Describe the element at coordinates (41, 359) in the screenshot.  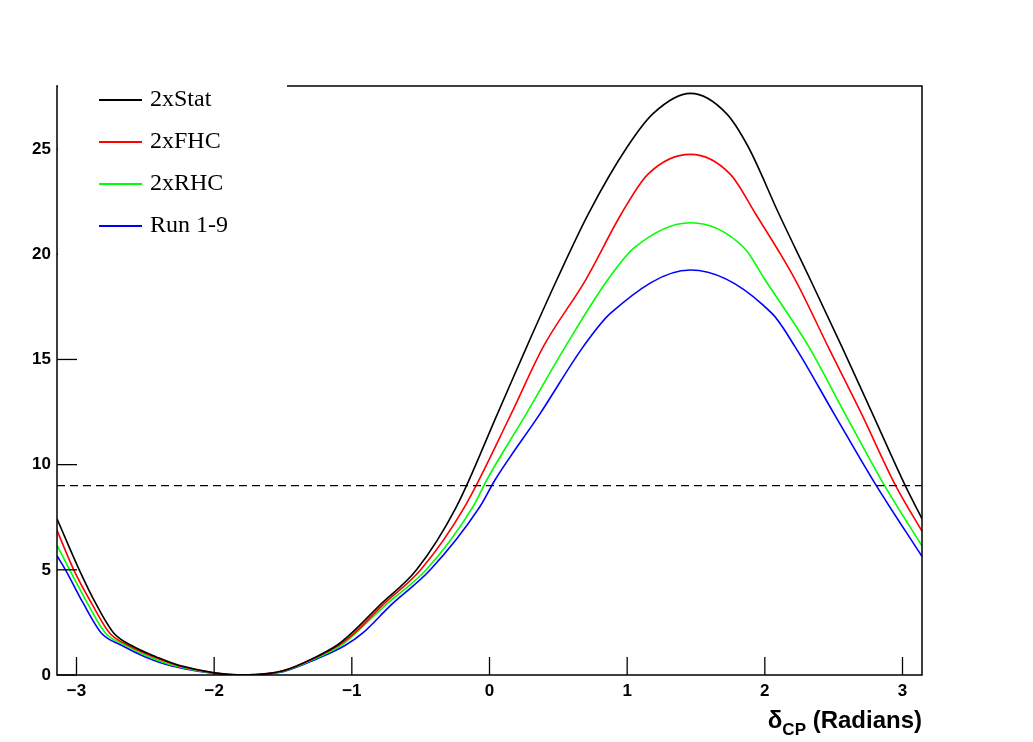
I see `y-tick-label: 15` at that location.